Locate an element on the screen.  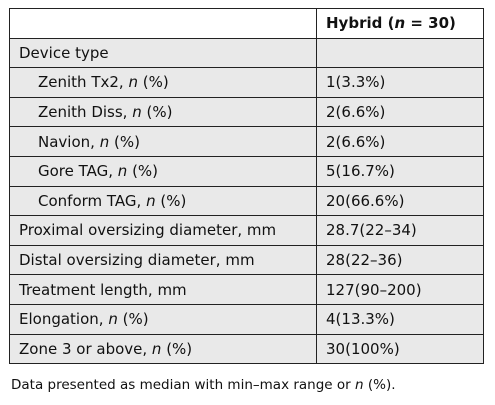
table-row: Zenith Tx2, n (%) 1(3.3%) is located at coordinates (246, 82).